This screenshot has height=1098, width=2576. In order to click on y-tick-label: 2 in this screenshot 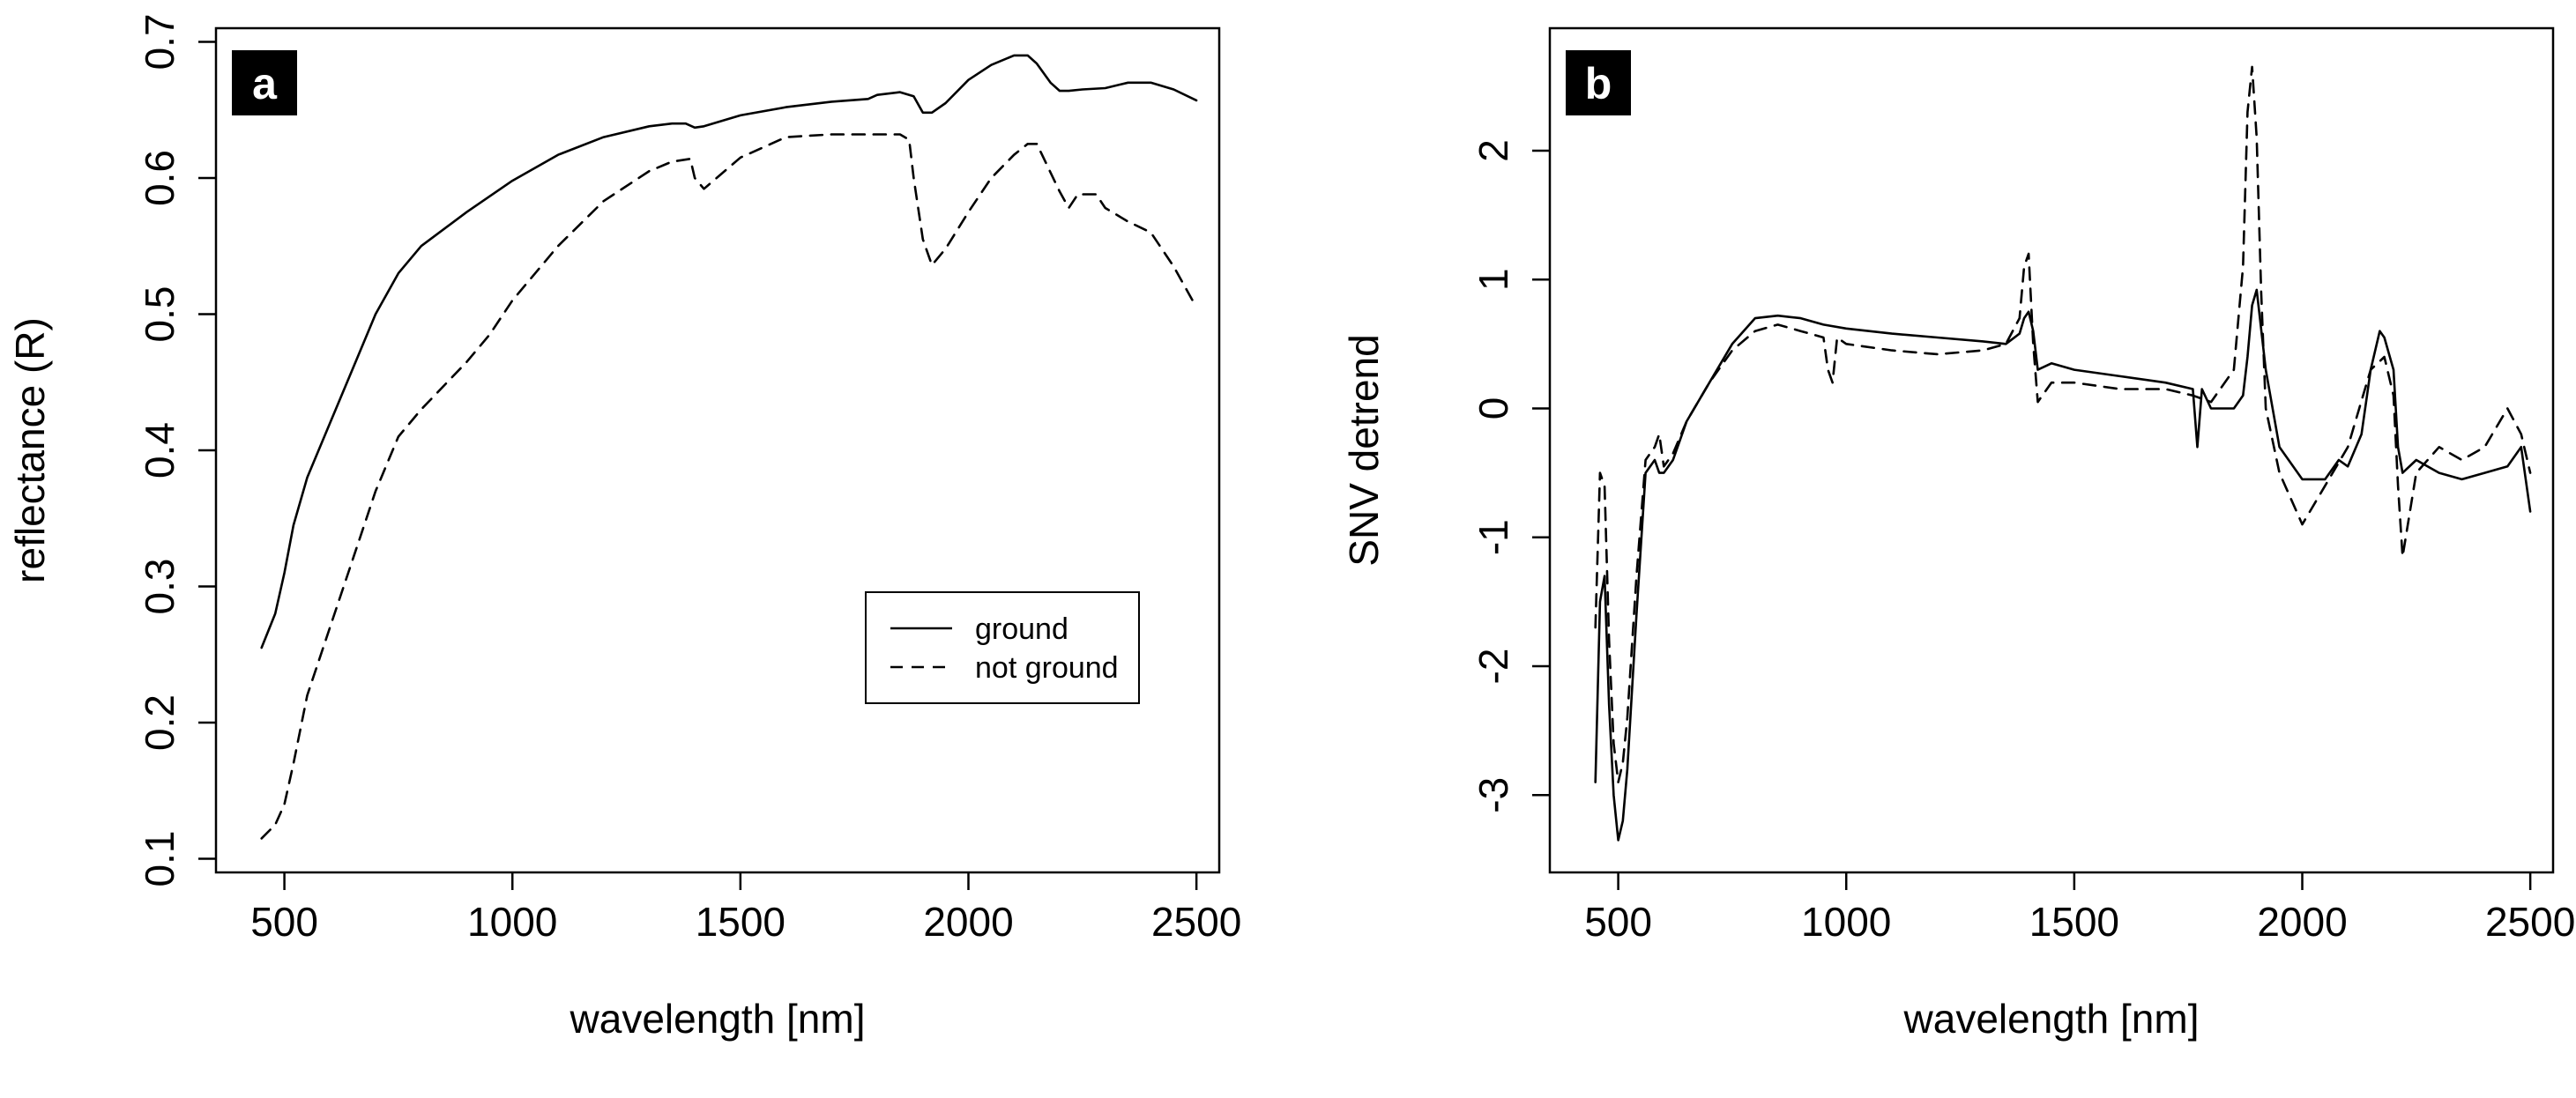, I will do `click(1493, 150)`.